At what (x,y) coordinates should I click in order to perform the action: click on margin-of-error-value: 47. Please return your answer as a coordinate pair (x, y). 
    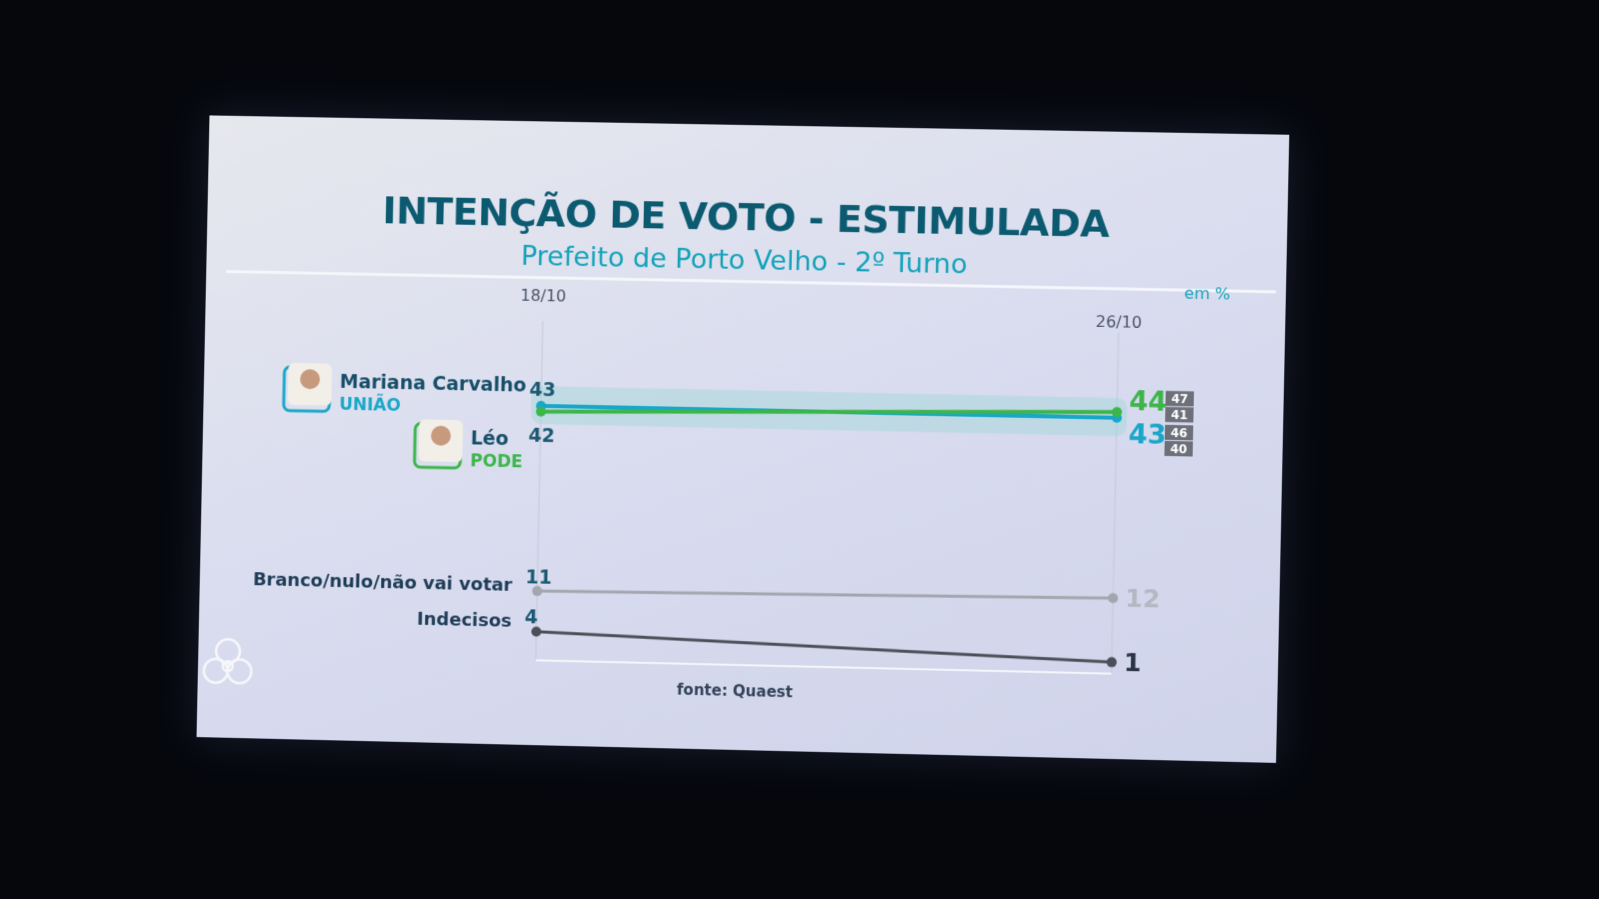
    Looking at the image, I should click on (1179, 399).